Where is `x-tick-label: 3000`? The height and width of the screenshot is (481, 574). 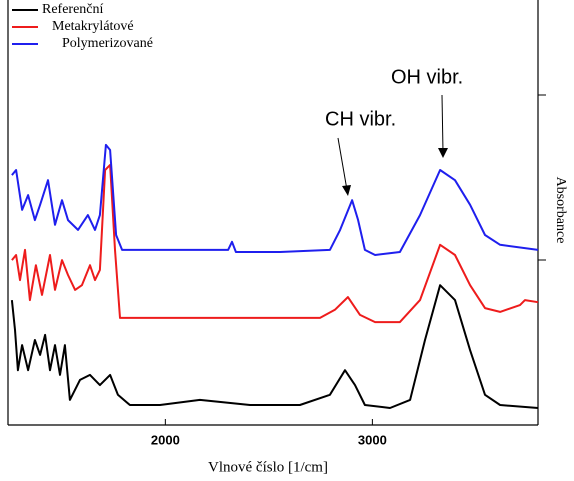
x-tick-label: 3000 is located at coordinates (372, 439).